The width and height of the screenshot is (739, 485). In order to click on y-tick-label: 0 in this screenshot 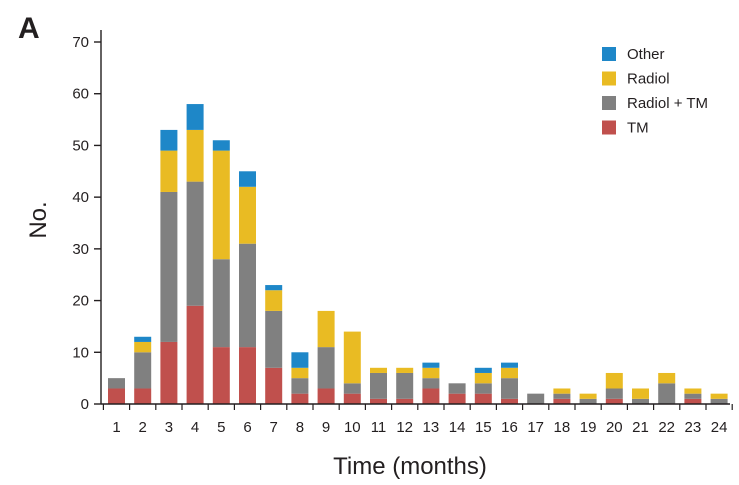, I will do `click(85, 404)`.